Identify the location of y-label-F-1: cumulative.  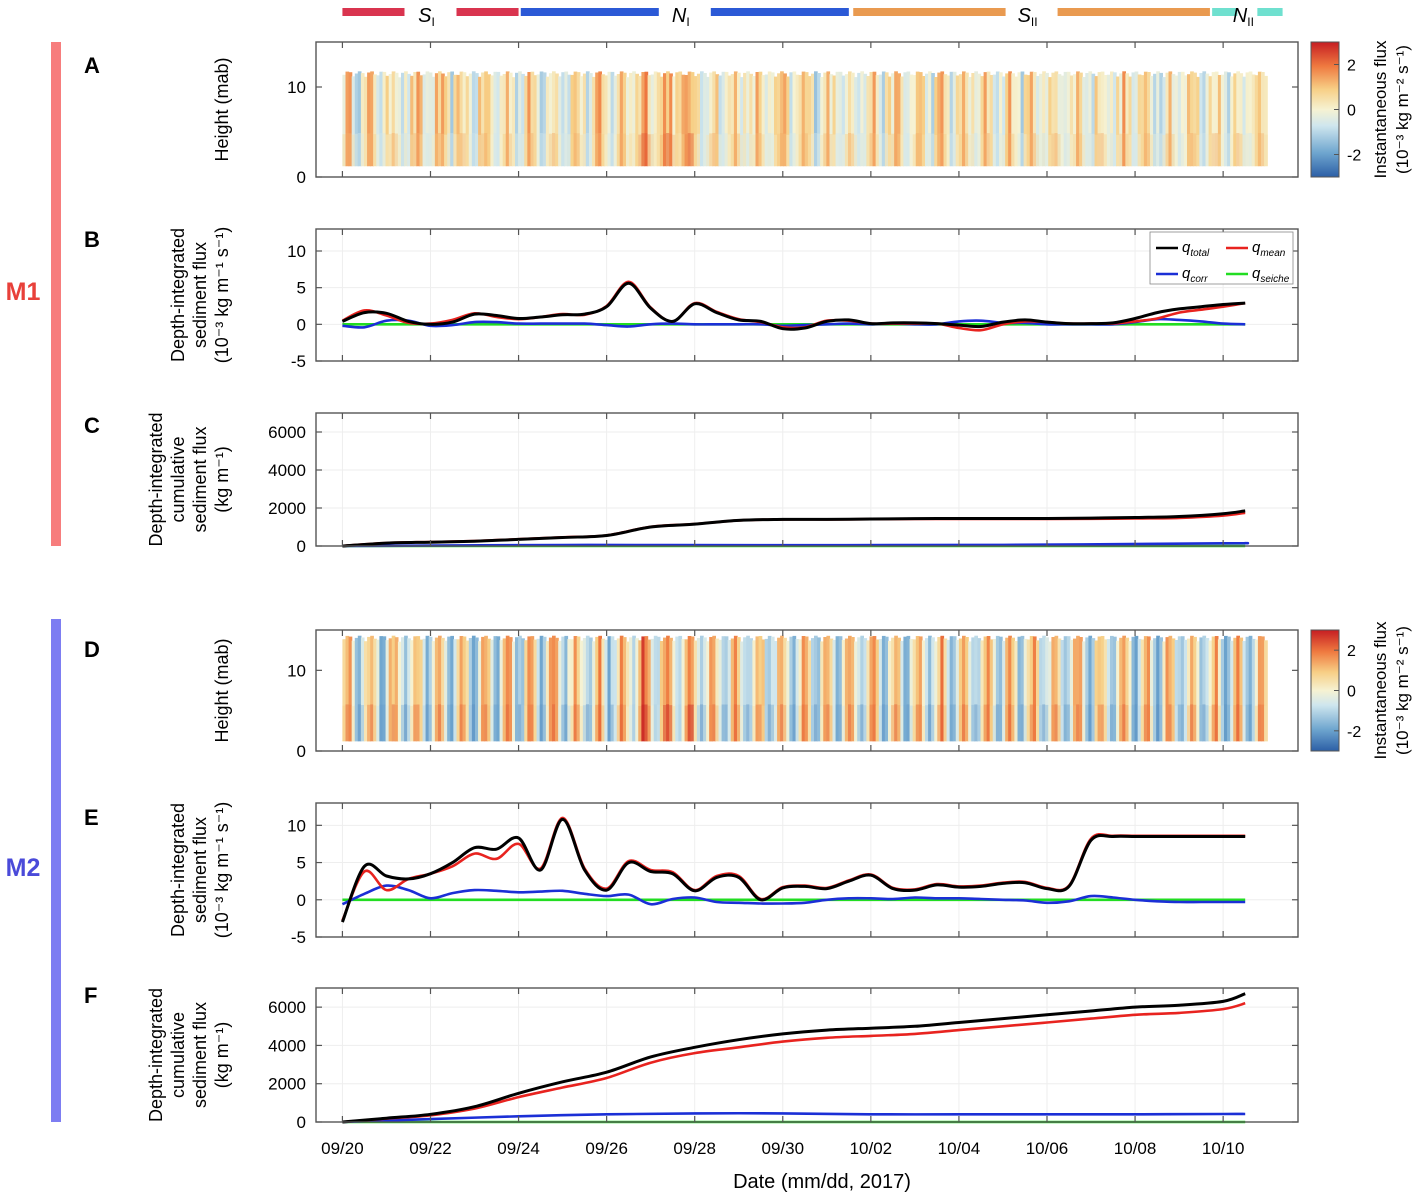
(178, 1055).